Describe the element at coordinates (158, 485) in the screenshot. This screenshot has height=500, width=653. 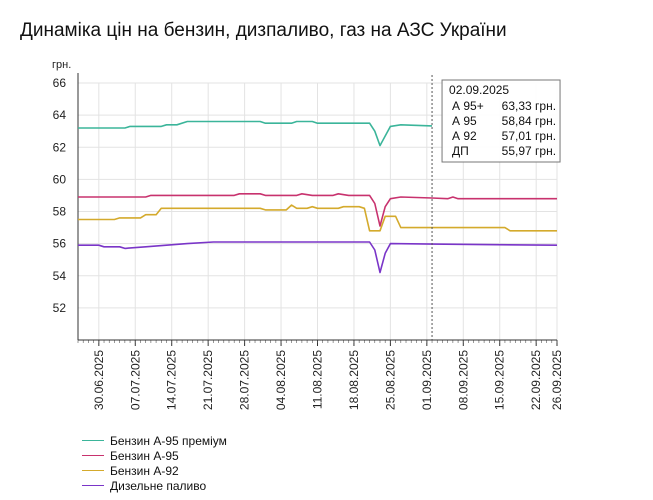
I see `legend-label: Дизельне паливо` at that location.